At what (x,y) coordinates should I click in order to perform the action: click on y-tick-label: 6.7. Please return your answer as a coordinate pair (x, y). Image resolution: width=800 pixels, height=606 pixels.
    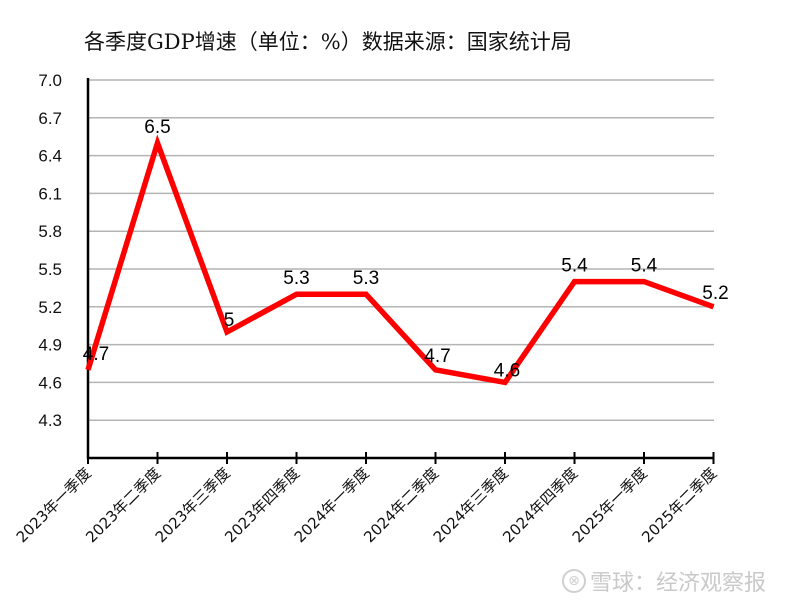
    Looking at the image, I should click on (50, 118).